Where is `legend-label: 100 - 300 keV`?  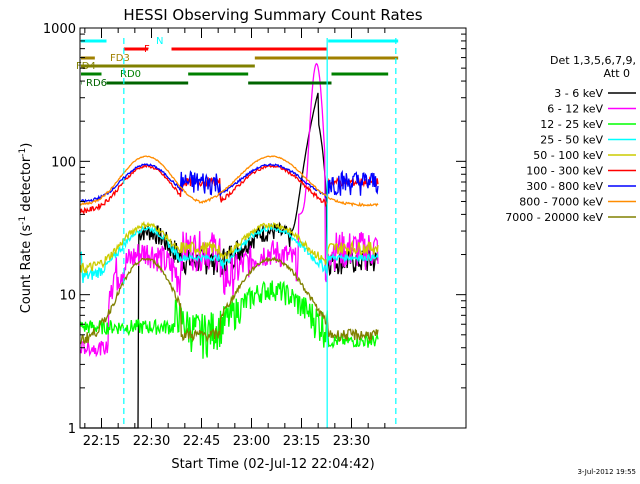 legend-label: 100 - 300 keV is located at coordinates (564, 171).